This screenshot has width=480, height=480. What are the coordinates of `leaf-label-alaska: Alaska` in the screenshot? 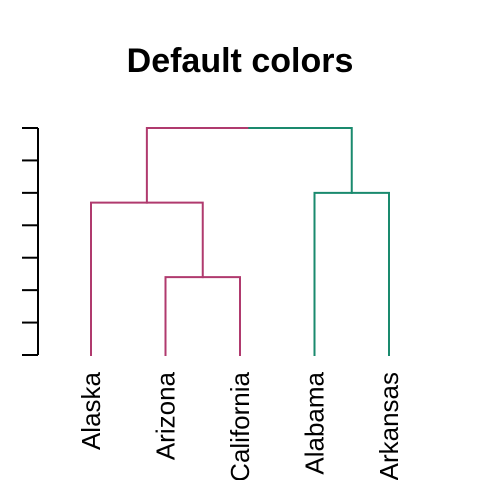 It's located at (91, 410).